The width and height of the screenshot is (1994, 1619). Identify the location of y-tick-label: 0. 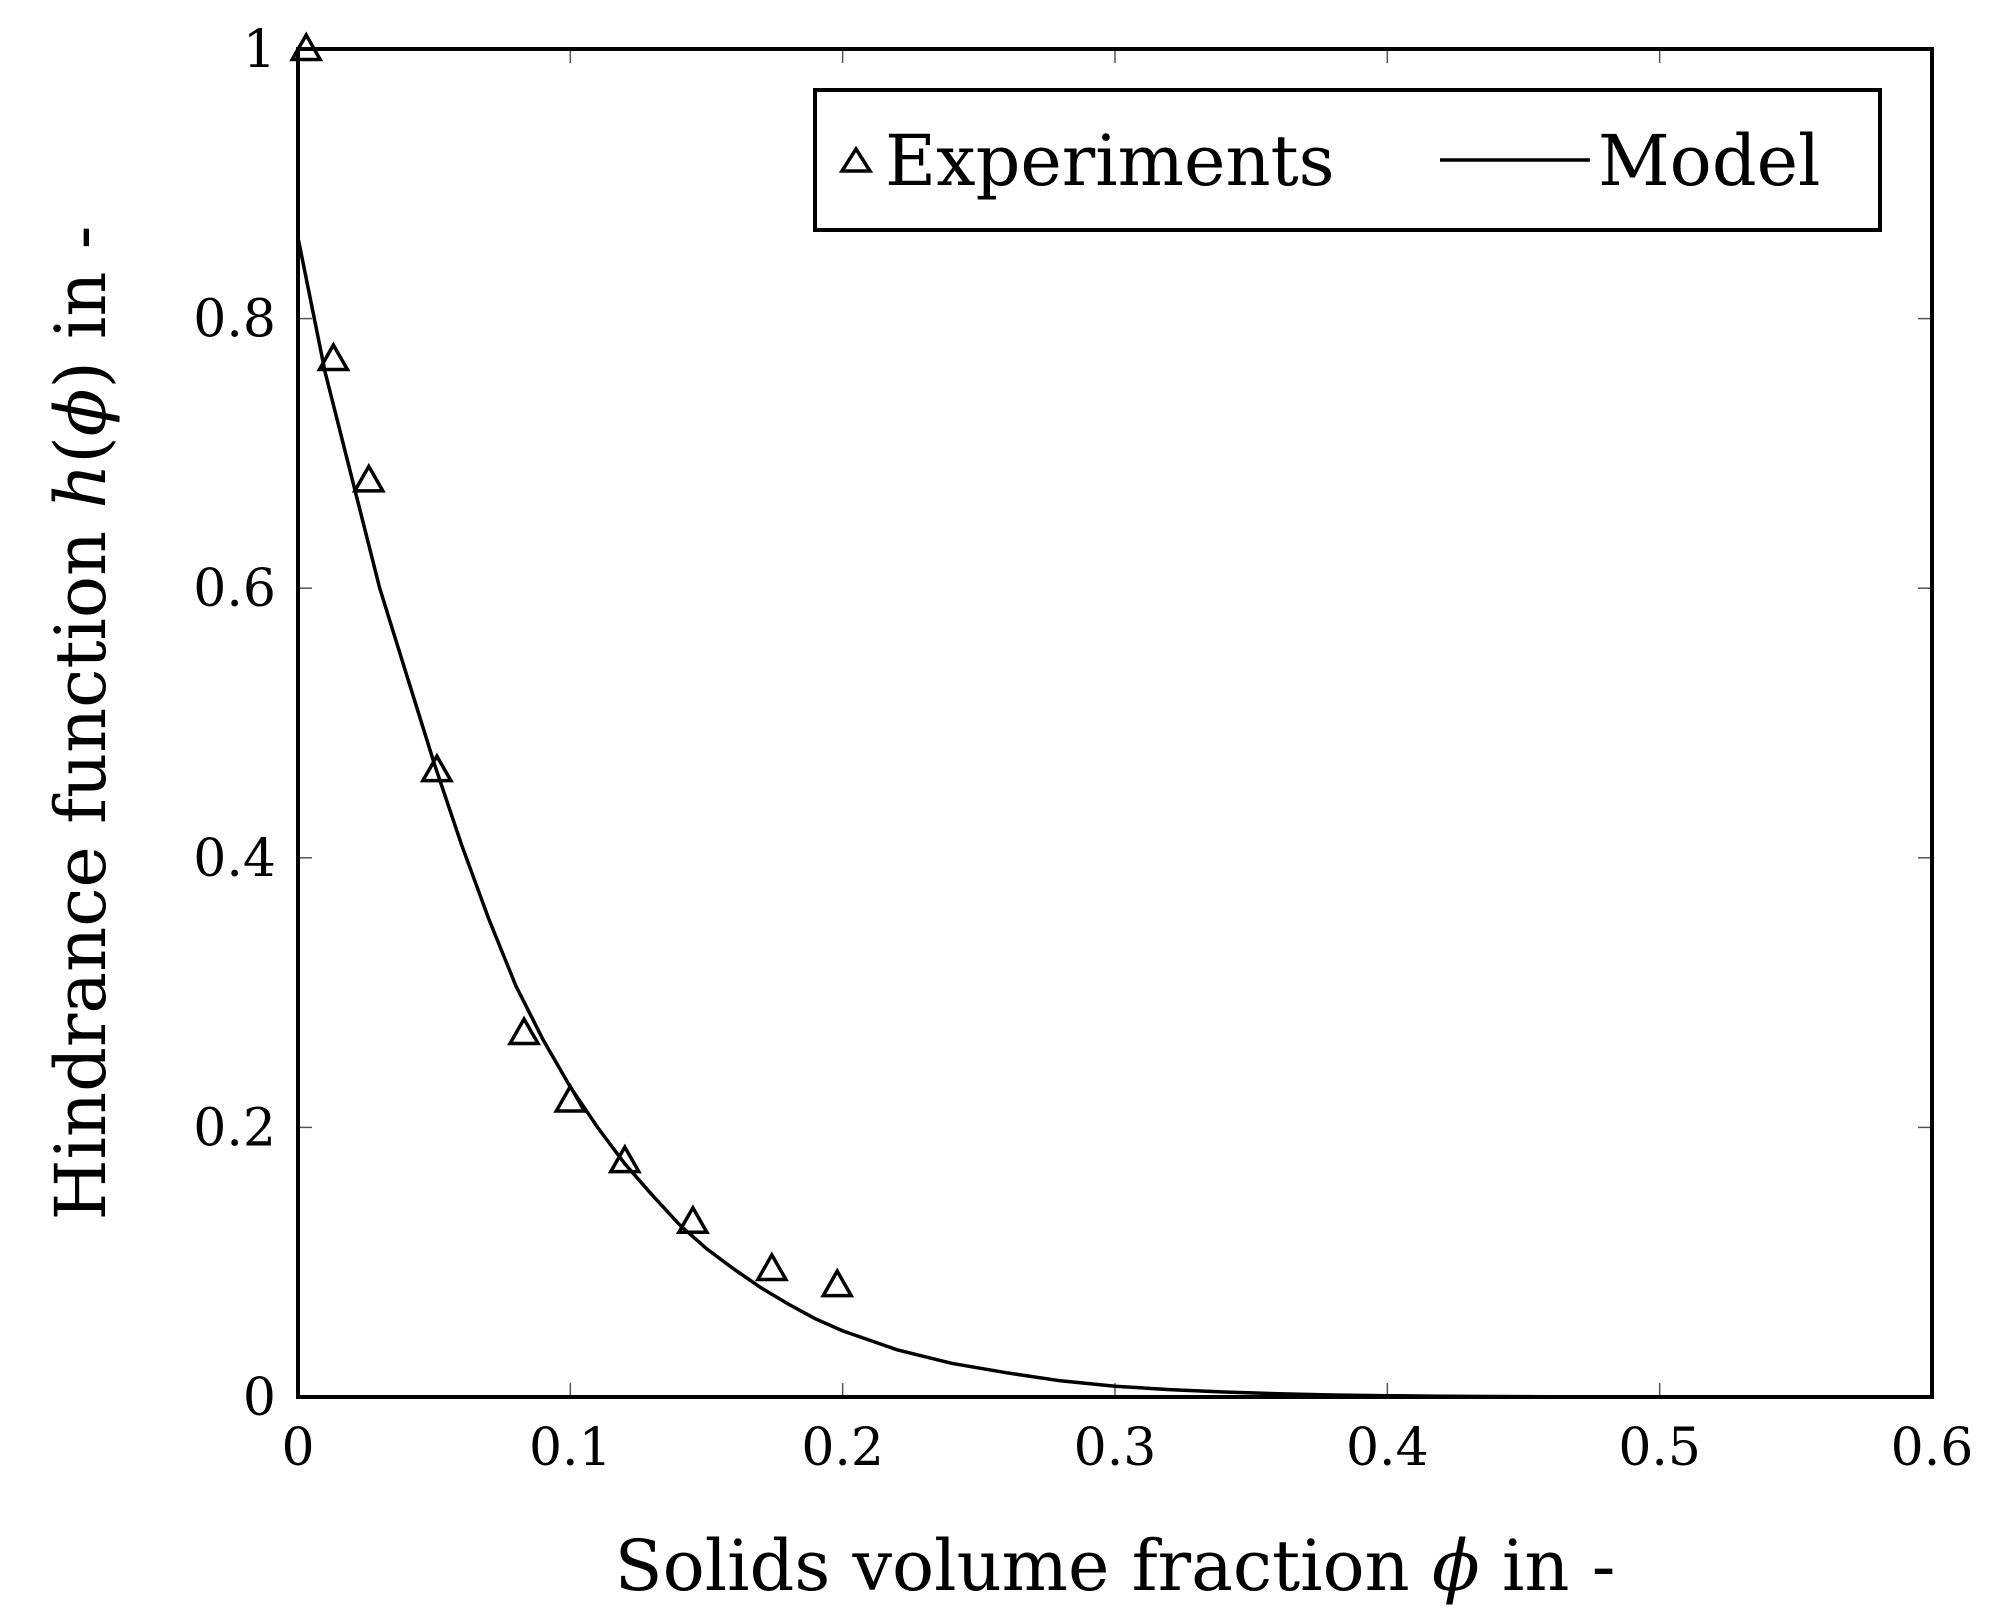
(259, 1398).